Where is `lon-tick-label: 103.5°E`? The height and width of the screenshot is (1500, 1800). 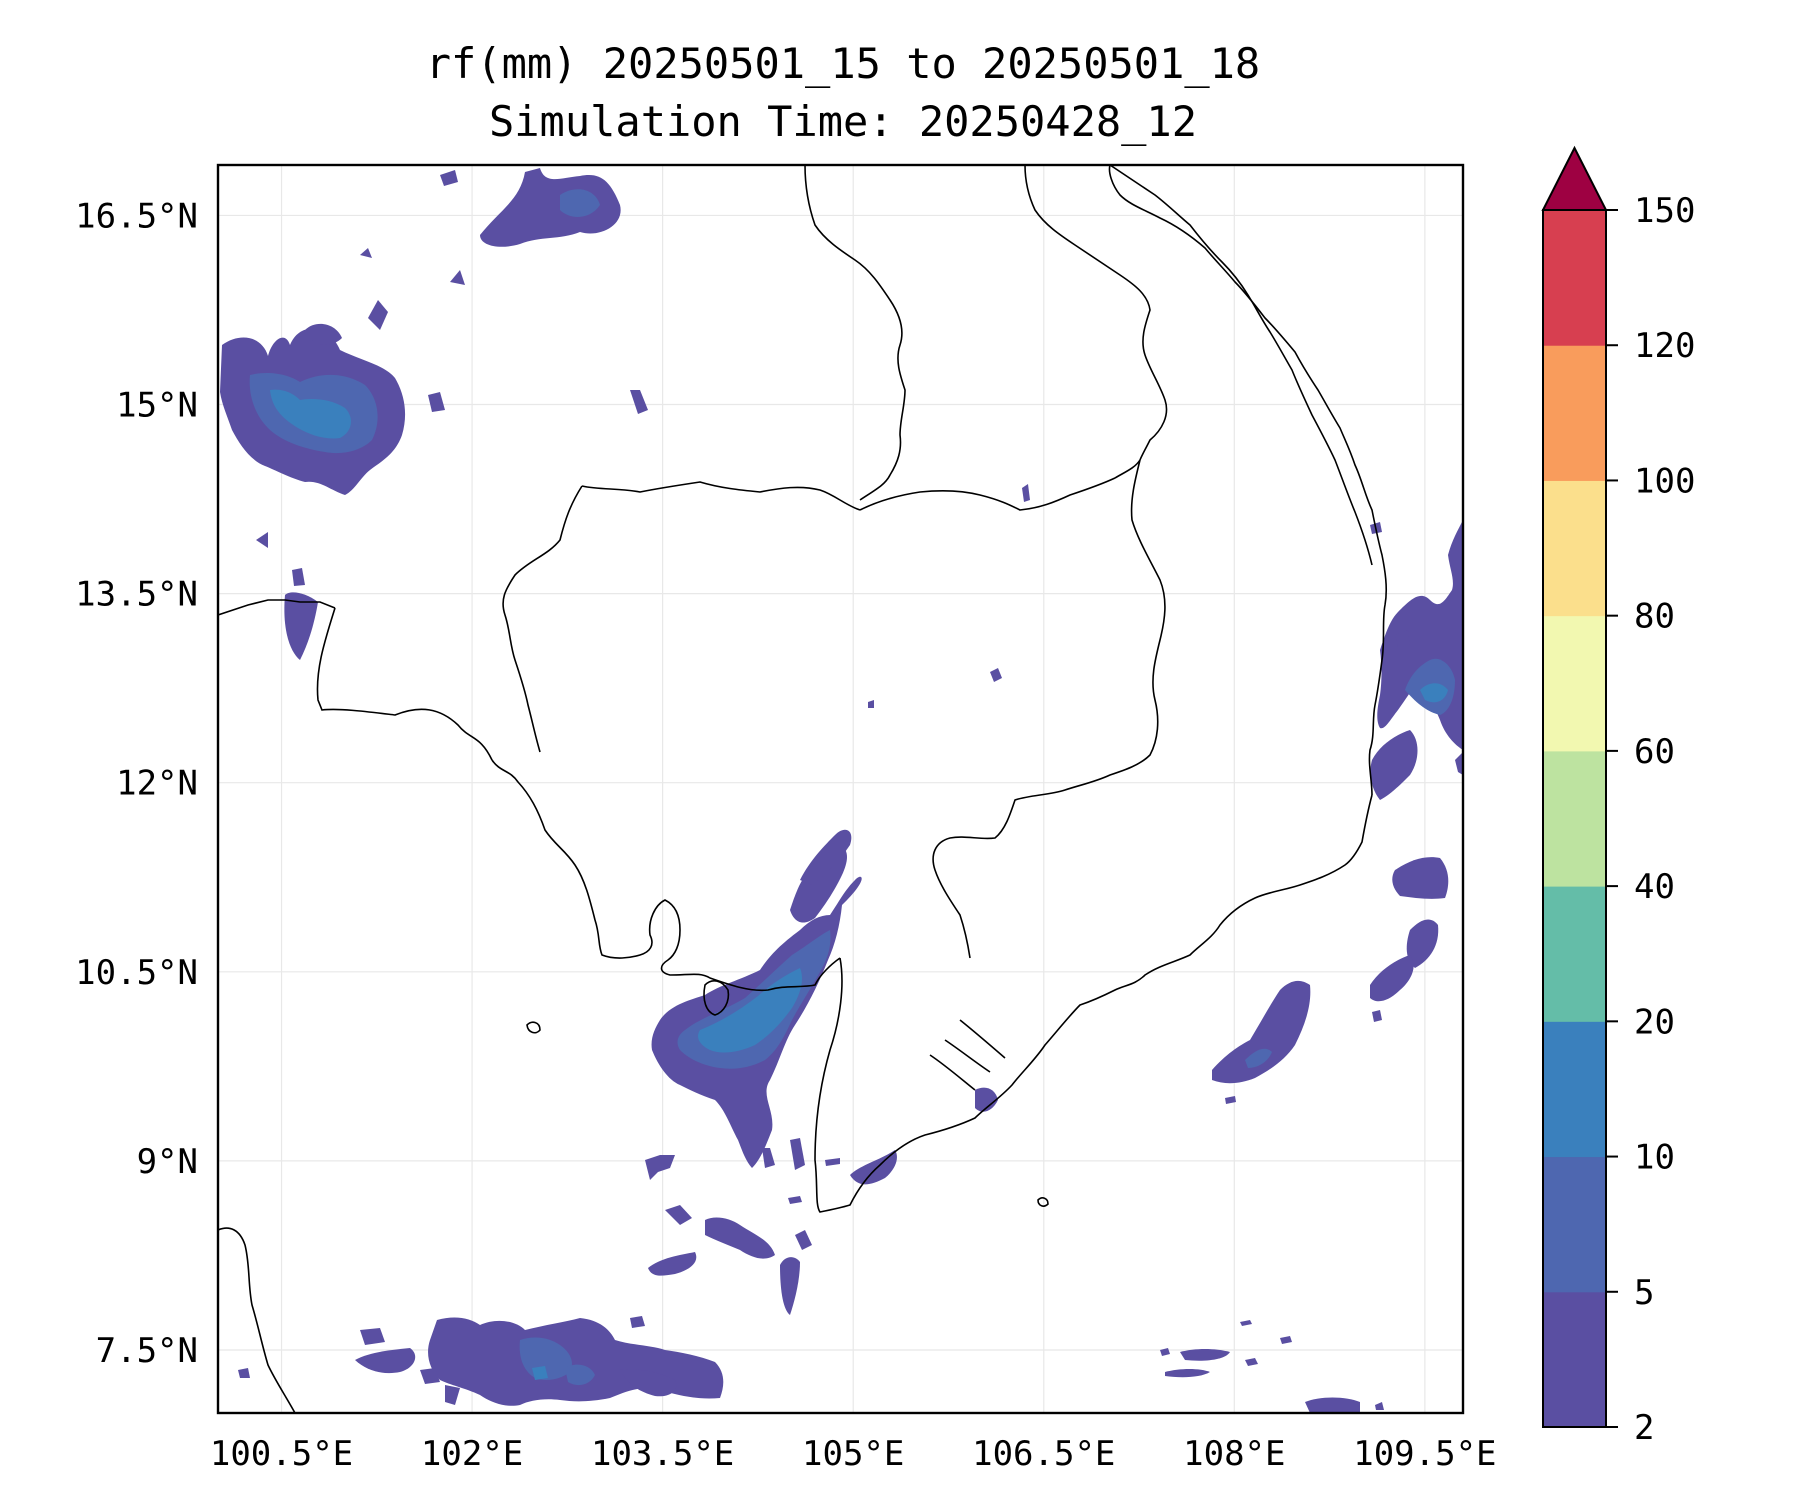 lon-tick-label: 103.5°E is located at coordinates (662, 1454).